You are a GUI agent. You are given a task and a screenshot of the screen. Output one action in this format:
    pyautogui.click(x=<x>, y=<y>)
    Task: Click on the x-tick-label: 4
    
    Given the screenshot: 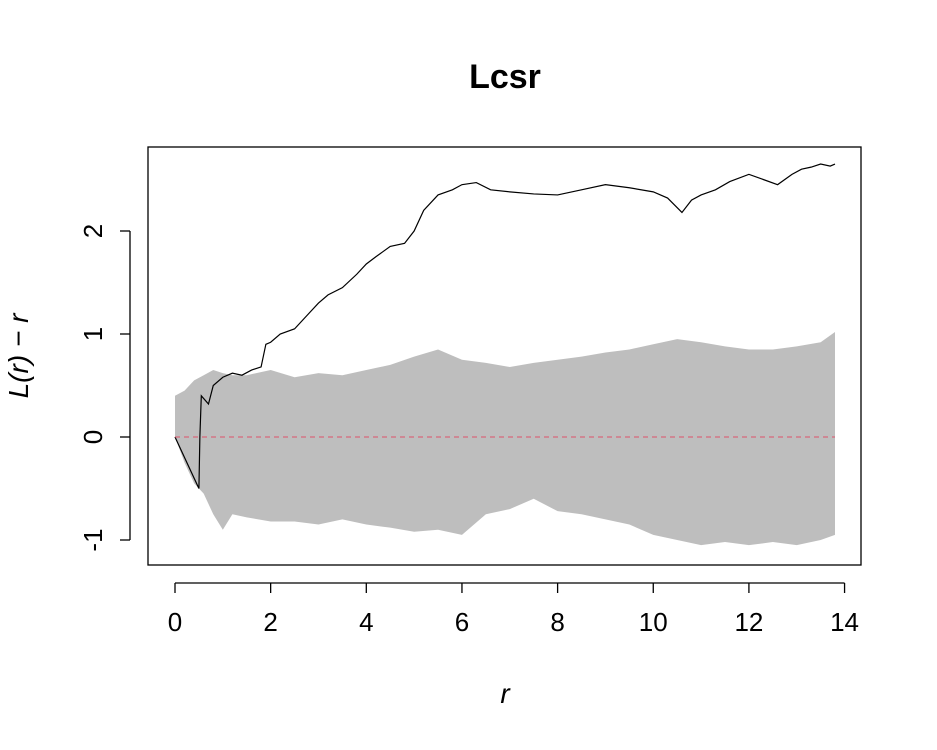 What is the action you would take?
    pyautogui.click(x=366, y=622)
    